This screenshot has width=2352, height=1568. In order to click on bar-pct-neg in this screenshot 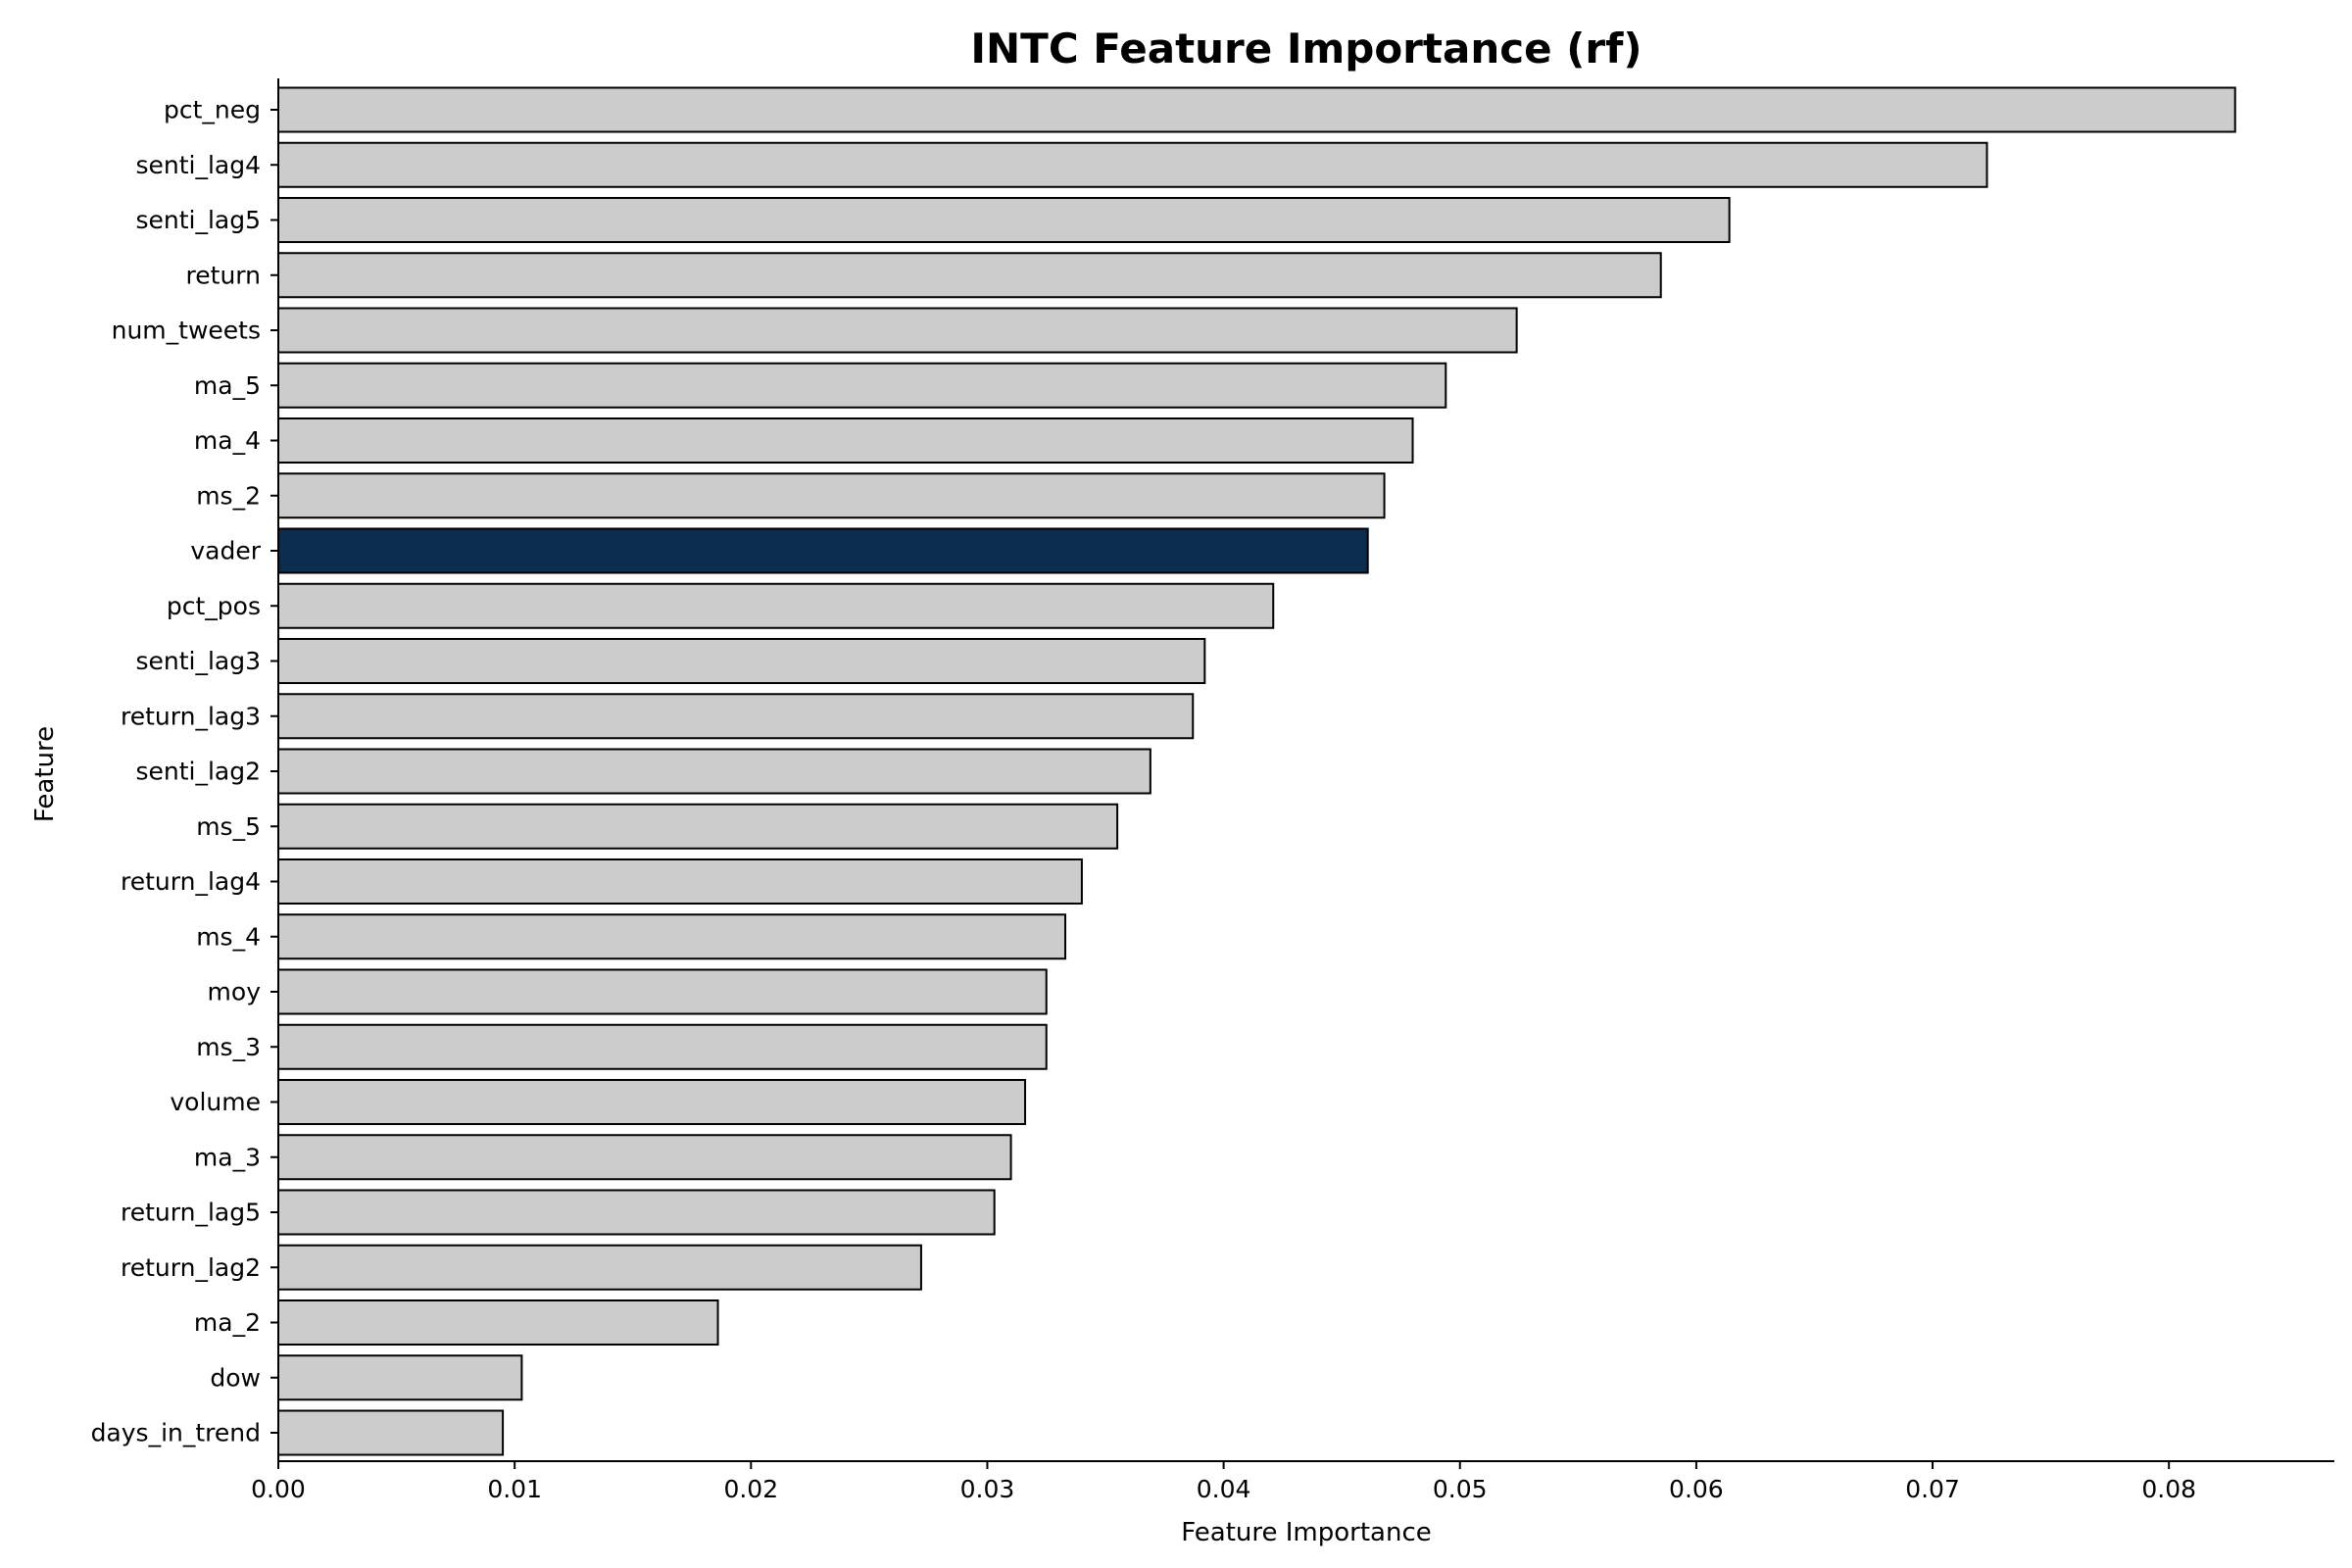, I will do `click(1256, 109)`.